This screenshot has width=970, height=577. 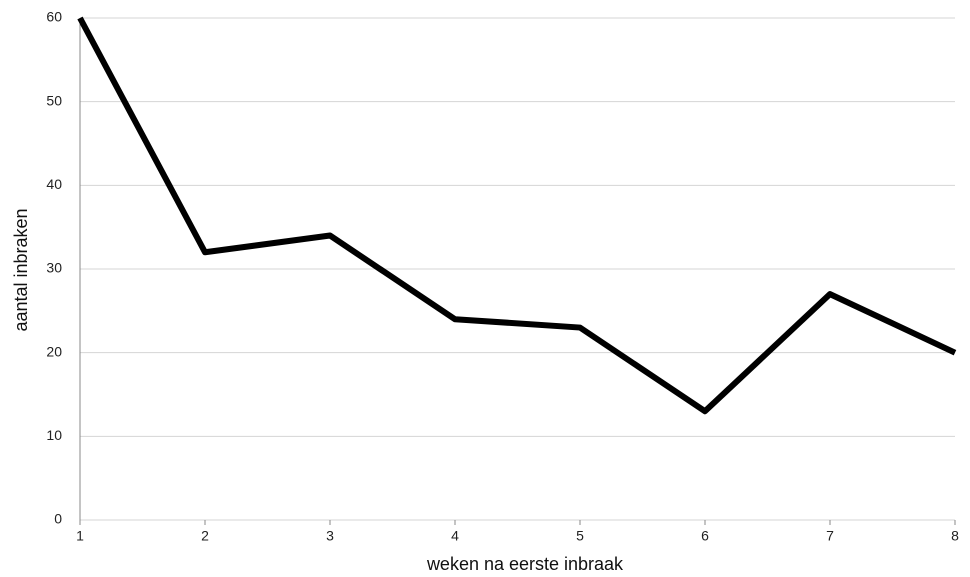 What do you see at coordinates (21, 269) in the screenshot?
I see `y-axis-title: aantal inbraken` at bounding box center [21, 269].